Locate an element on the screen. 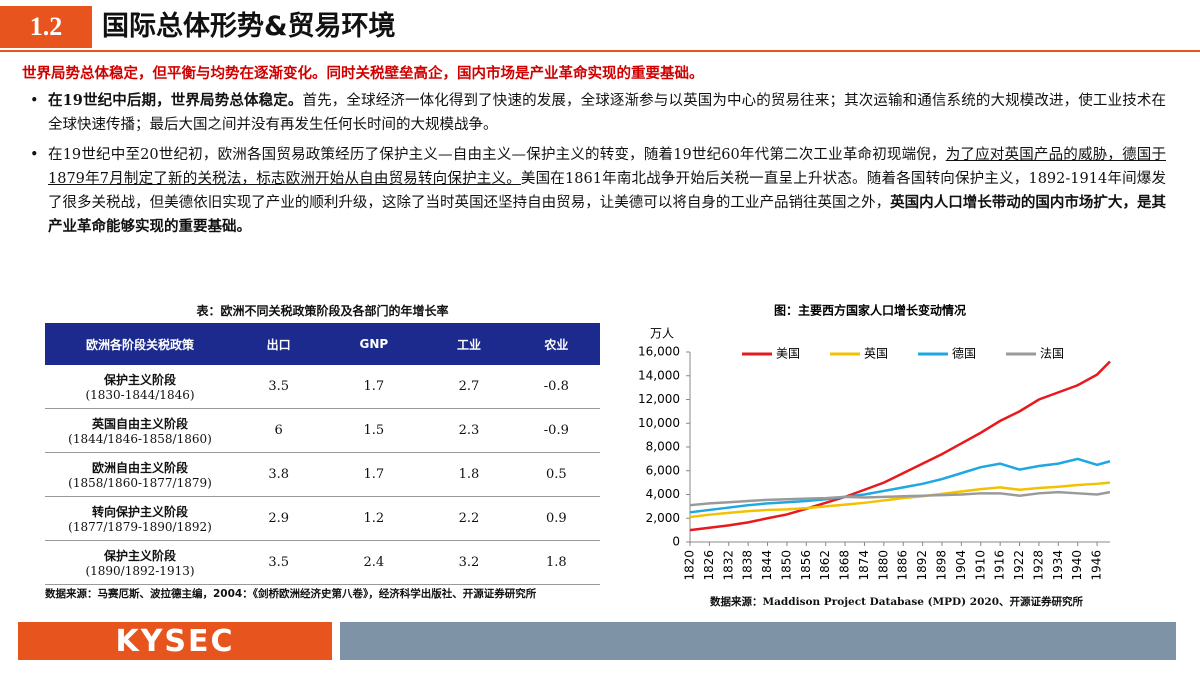 This screenshot has height=675, width=1200. x-tick-label: 1868 is located at coordinates (845, 565).